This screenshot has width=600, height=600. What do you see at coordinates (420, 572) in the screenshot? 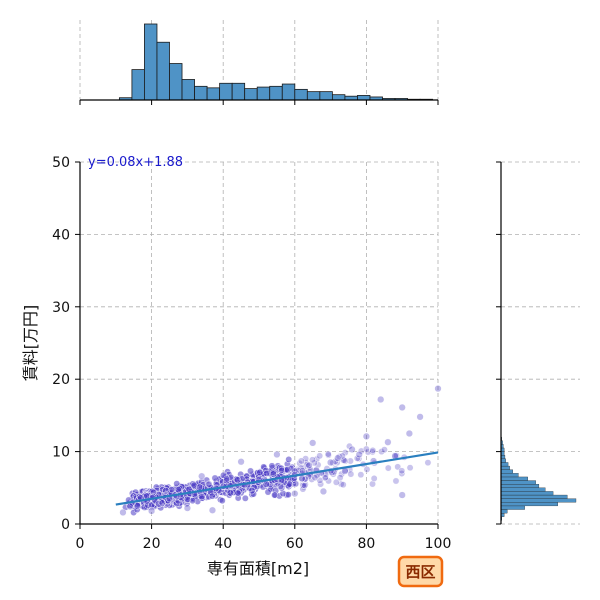
I see `district-badge-label: 西区` at bounding box center [420, 572].